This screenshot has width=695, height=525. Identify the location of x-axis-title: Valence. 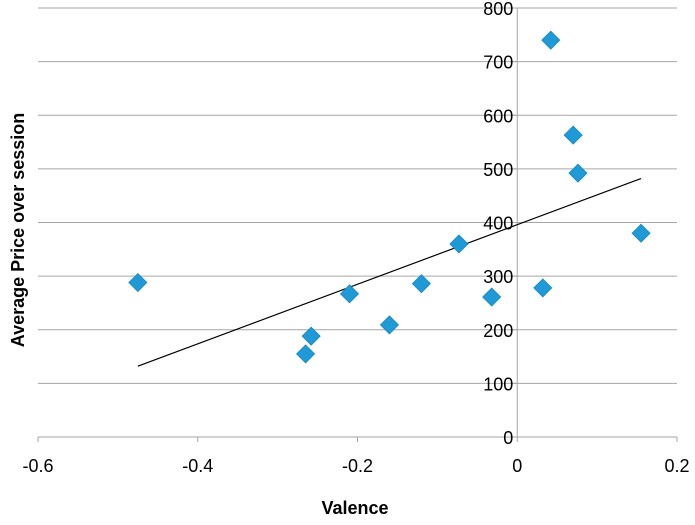
(354, 508).